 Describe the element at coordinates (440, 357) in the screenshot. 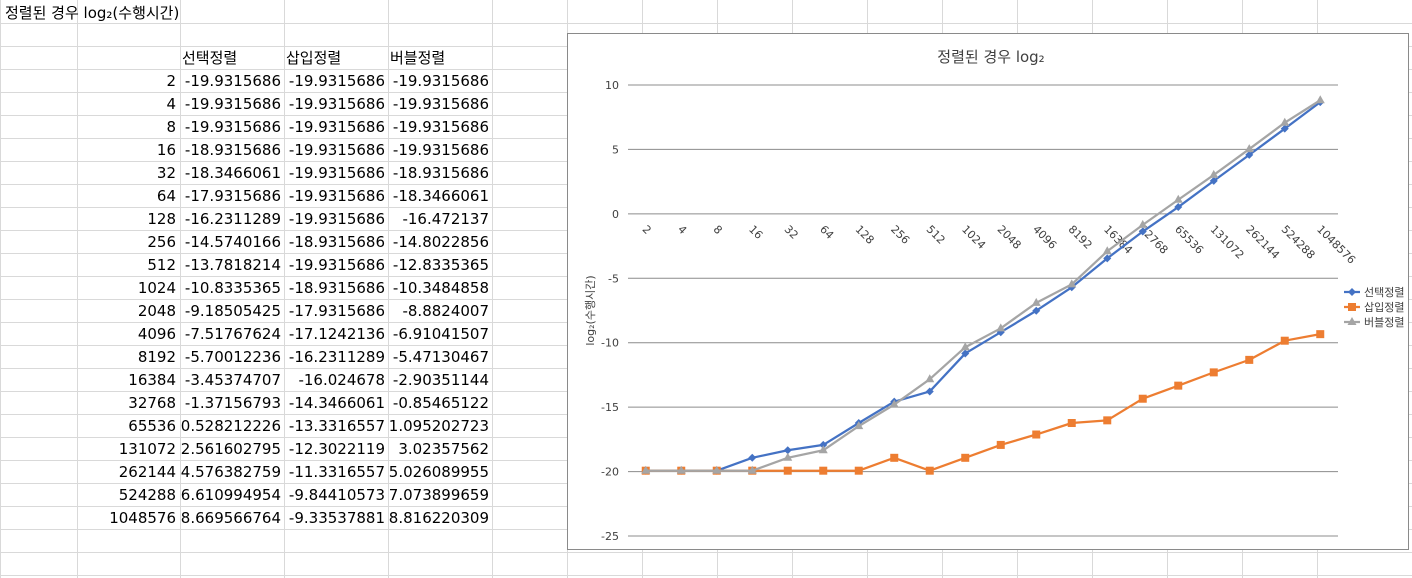

I see `bubble-sort-cell: -5.47130467` at that location.